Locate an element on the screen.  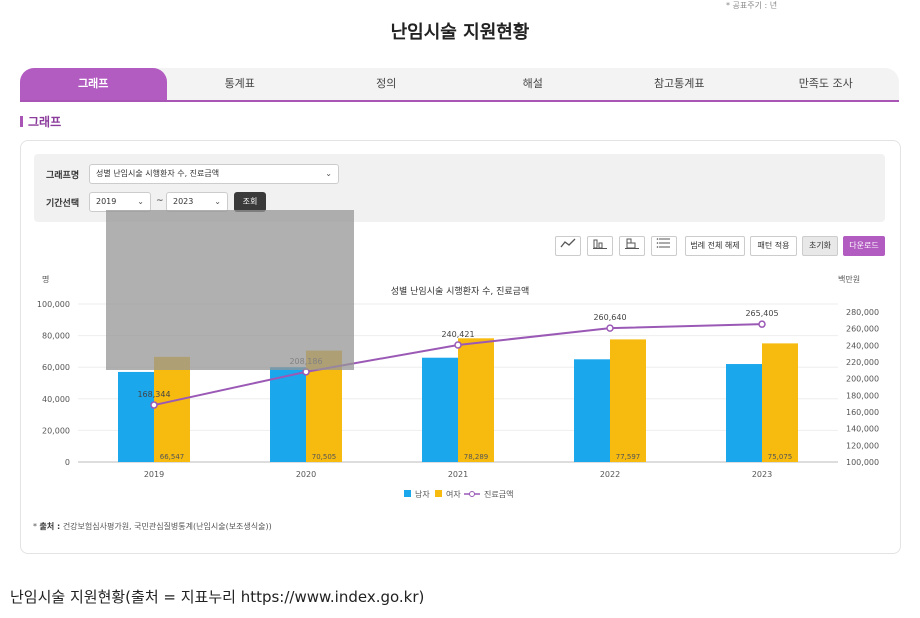
tab-definition: 정의 is located at coordinates (386, 83).